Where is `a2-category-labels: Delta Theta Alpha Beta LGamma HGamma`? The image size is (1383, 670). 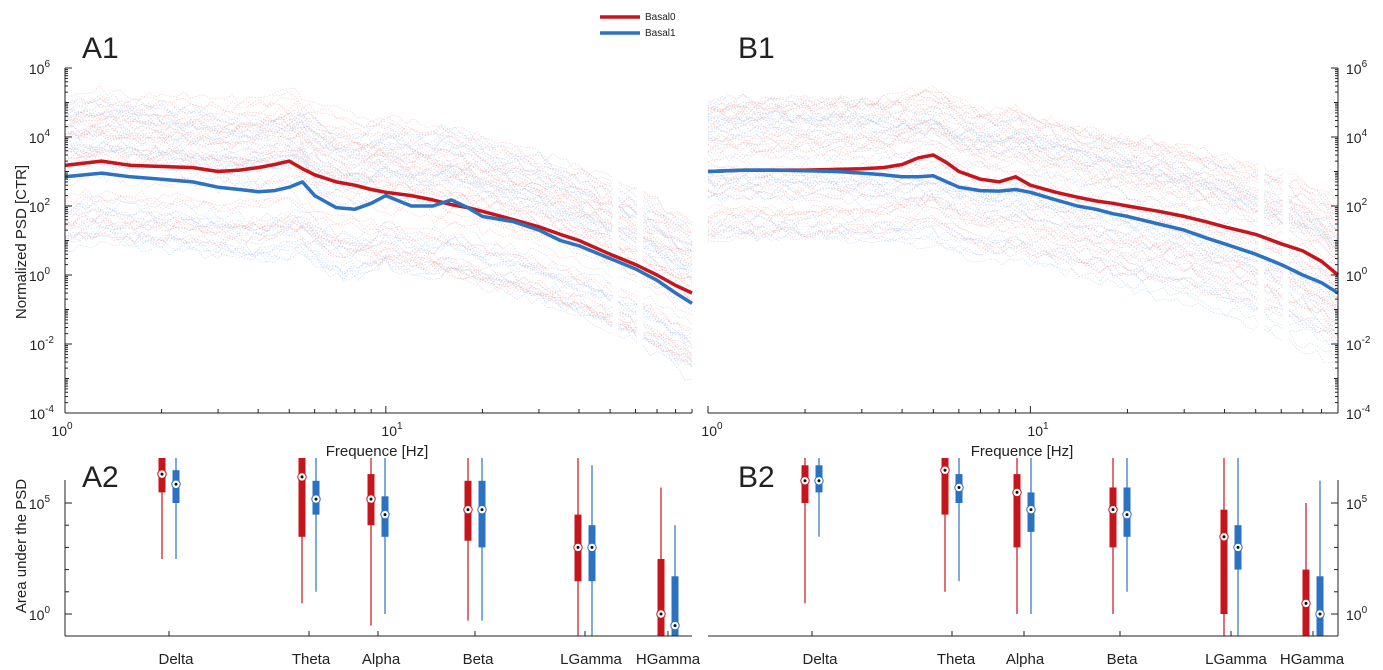
a2-category-labels: Delta Theta Alpha Beta LGamma HGamma is located at coordinates (429, 659).